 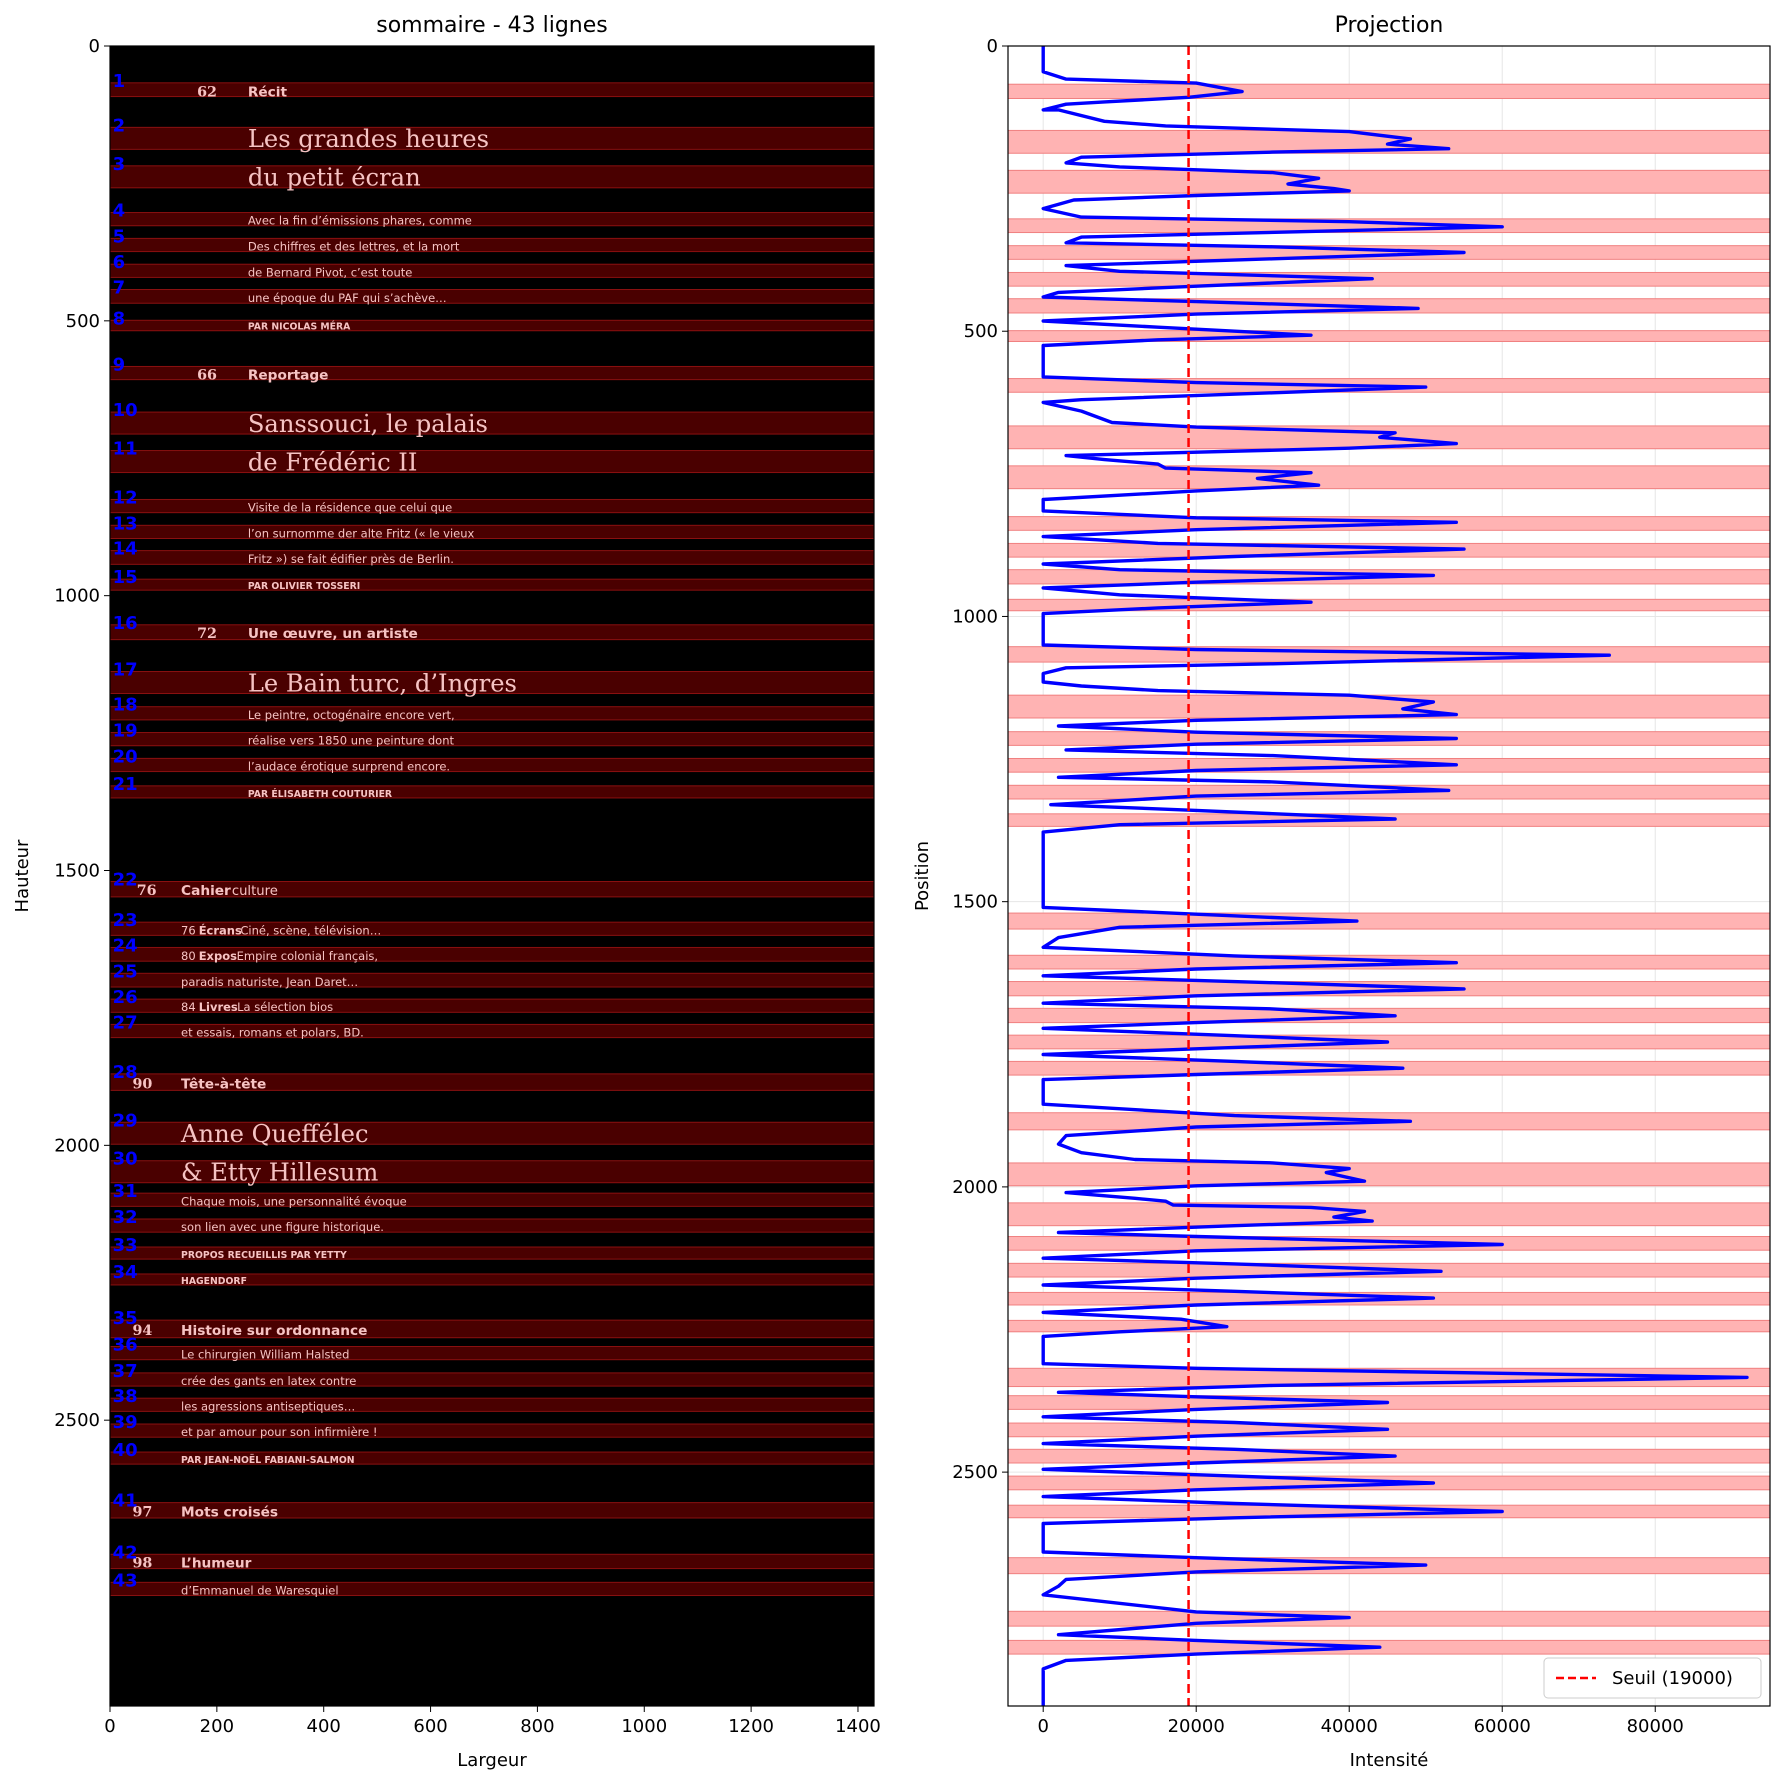 What do you see at coordinates (188, 1007) in the screenshot?
I see `document-line-text: 84` at bounding box center [188, 1007].